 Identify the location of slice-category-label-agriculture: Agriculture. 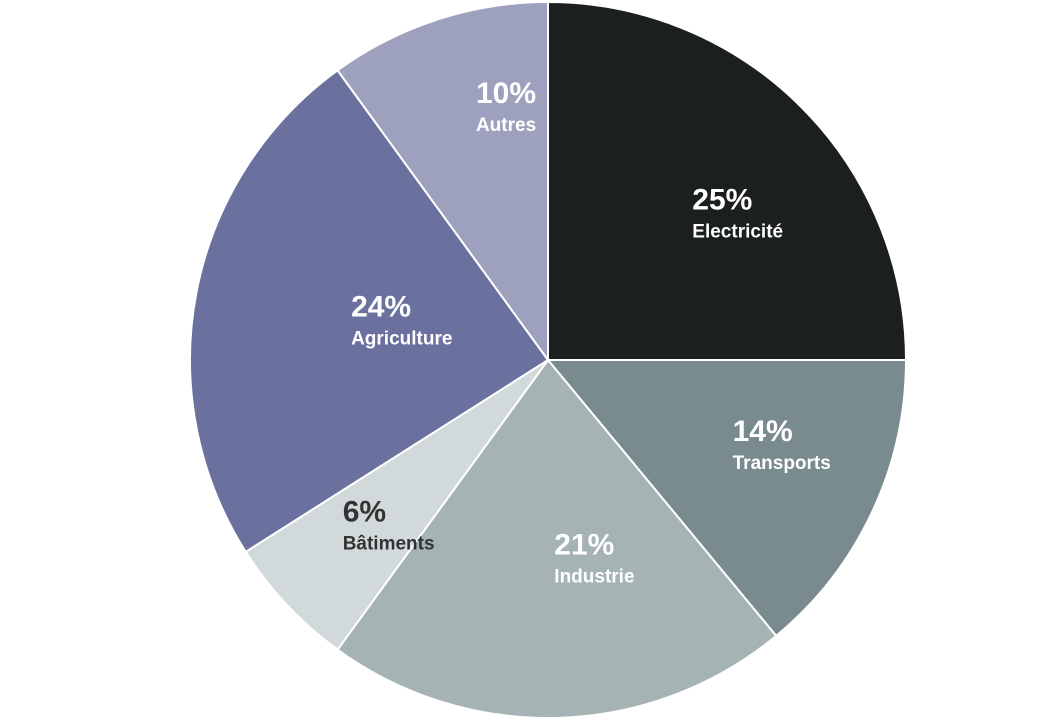
(401, 338).